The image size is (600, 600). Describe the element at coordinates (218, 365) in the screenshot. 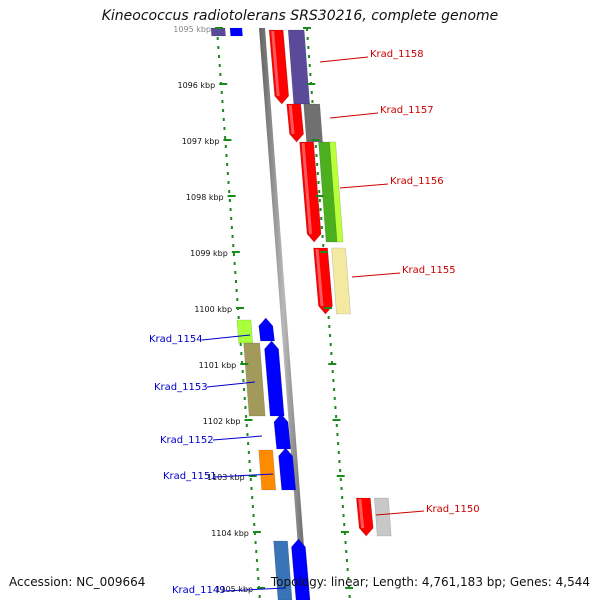

I see `tick-label: 1101 kbp` at that location.